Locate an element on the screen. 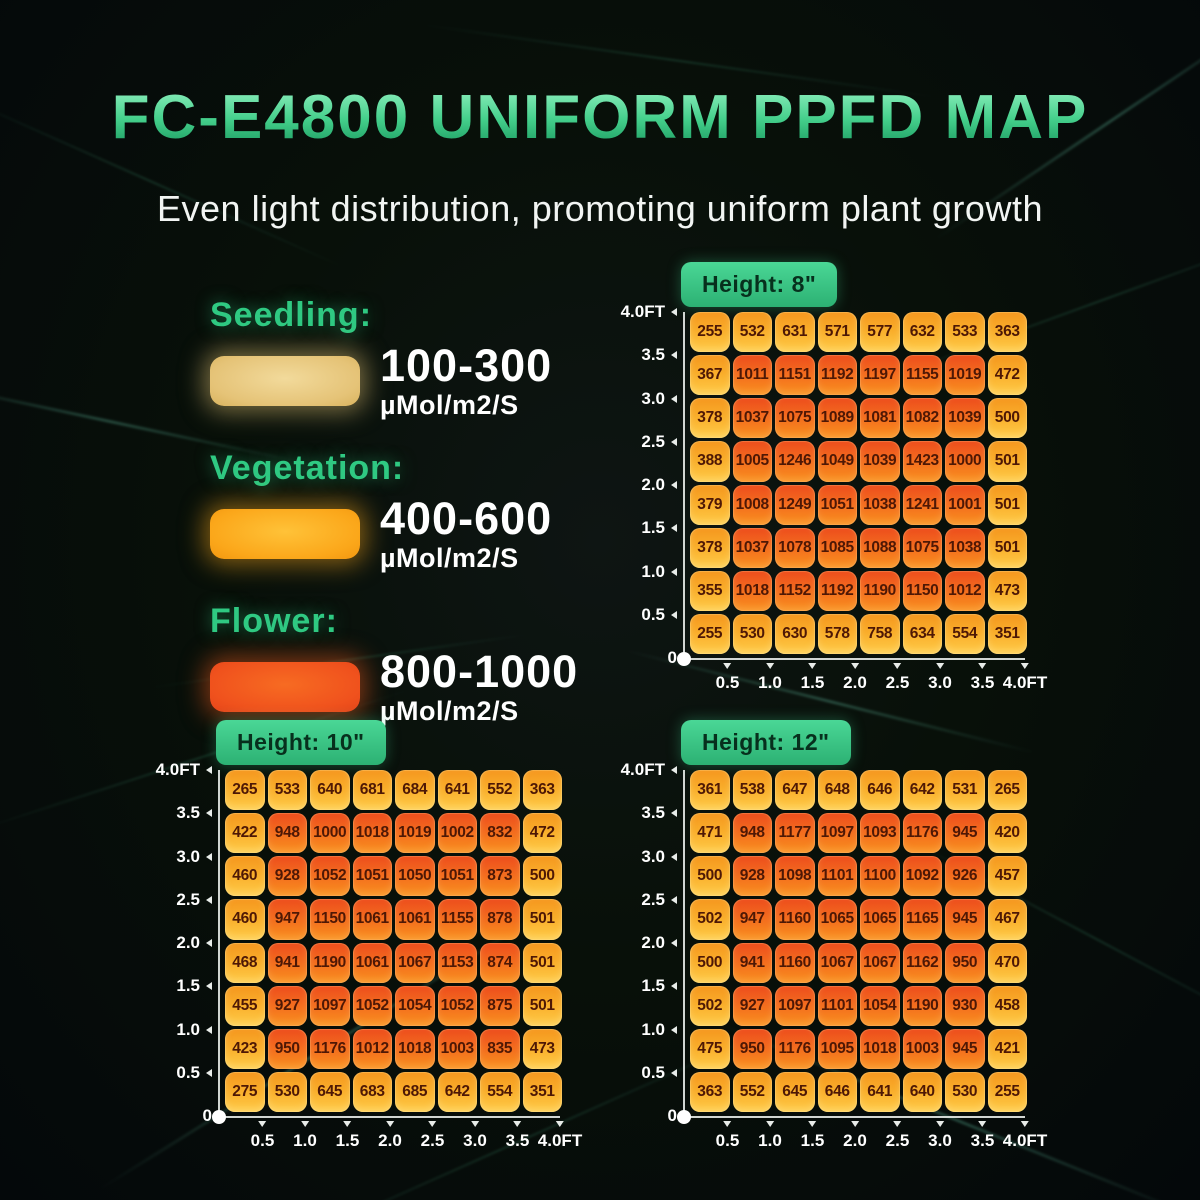  ppfd-cell: 1093 is located at coordinates (880, 833).